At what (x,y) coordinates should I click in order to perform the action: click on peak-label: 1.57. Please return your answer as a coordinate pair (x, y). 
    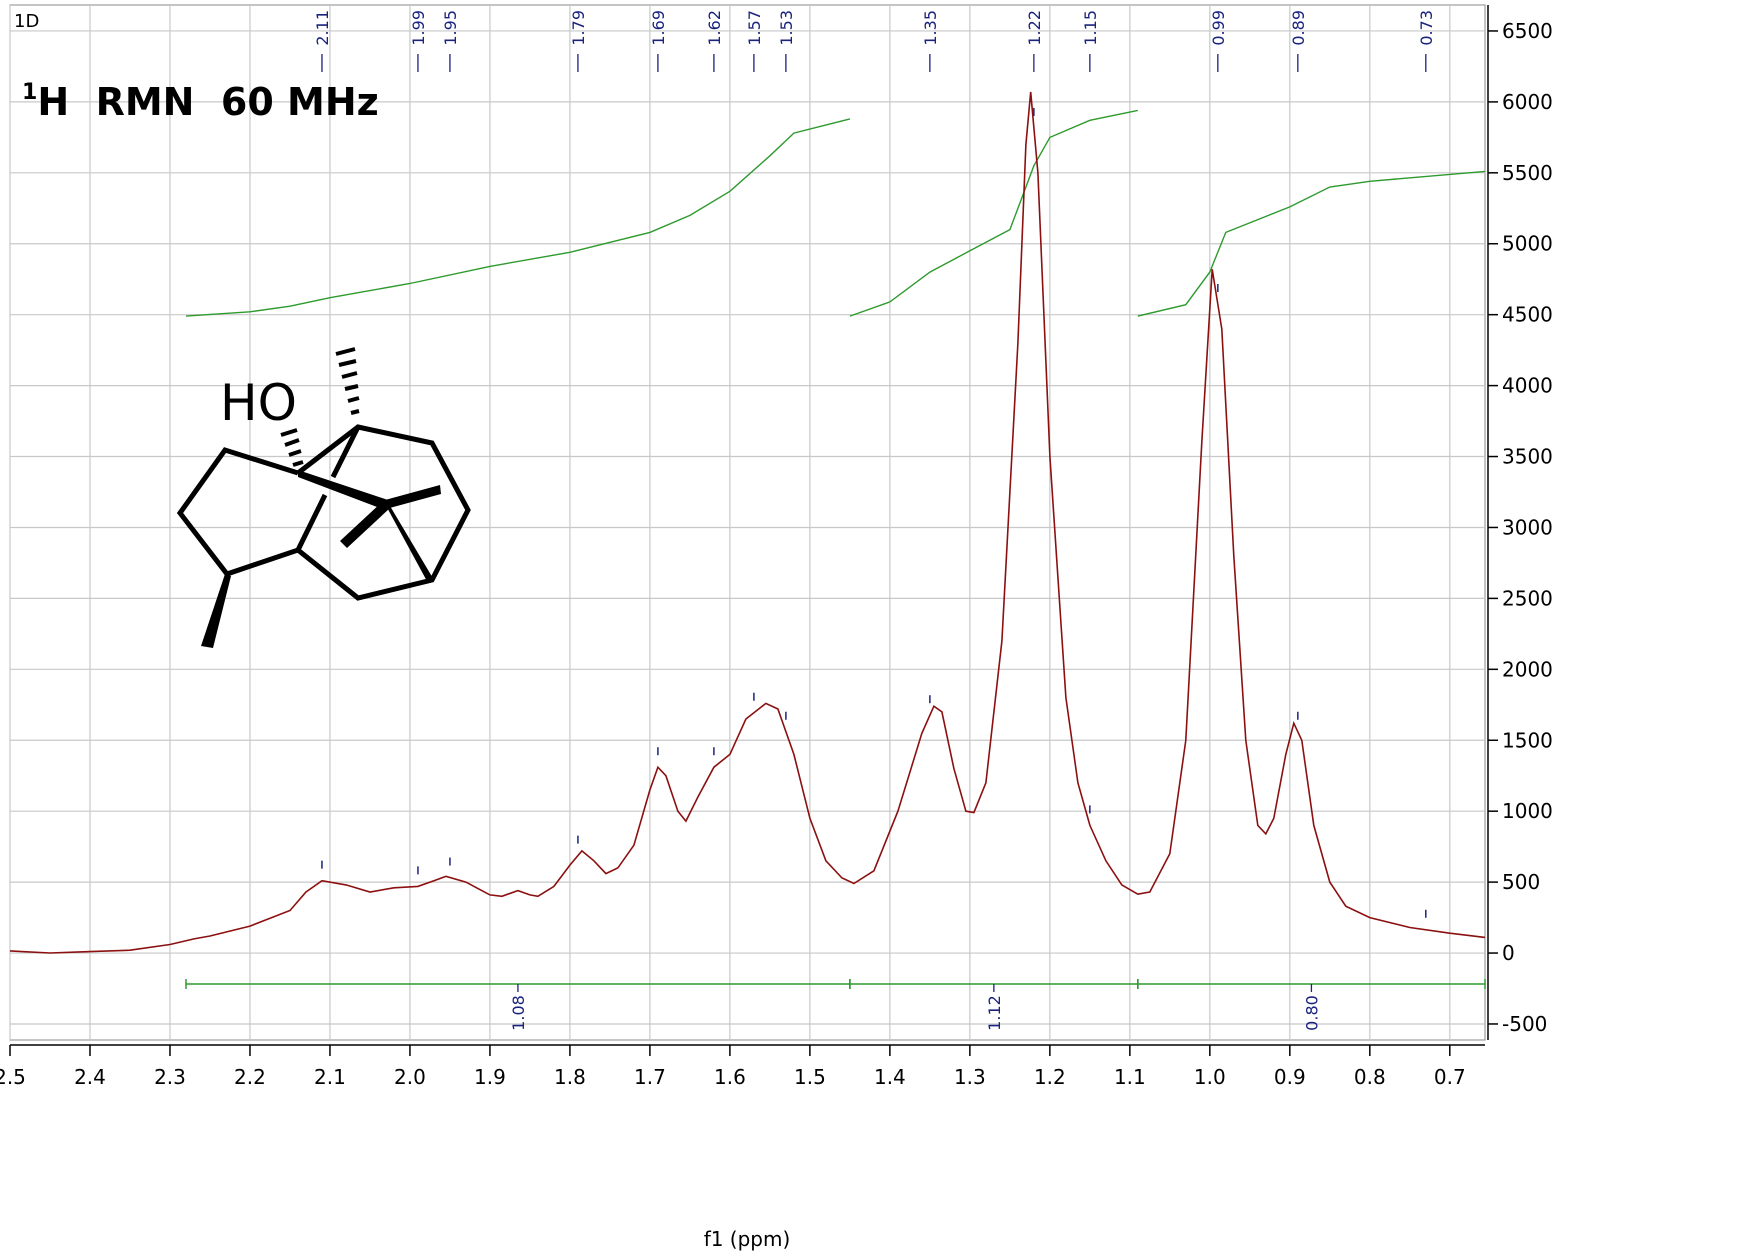
    Looking at the image, I should click on (754, 28).